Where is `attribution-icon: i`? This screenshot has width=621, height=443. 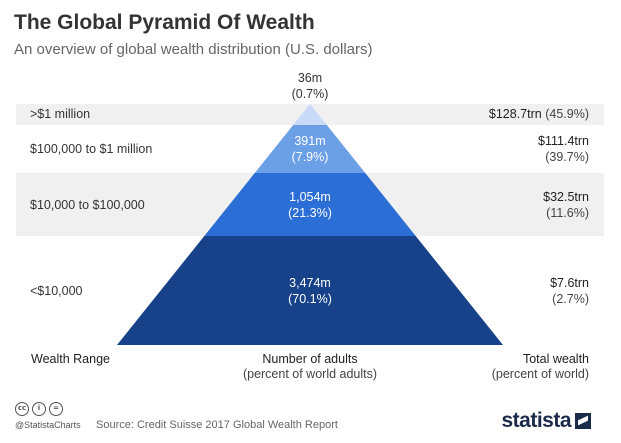
attribution-icon: i is located at coordinates (39, 409).